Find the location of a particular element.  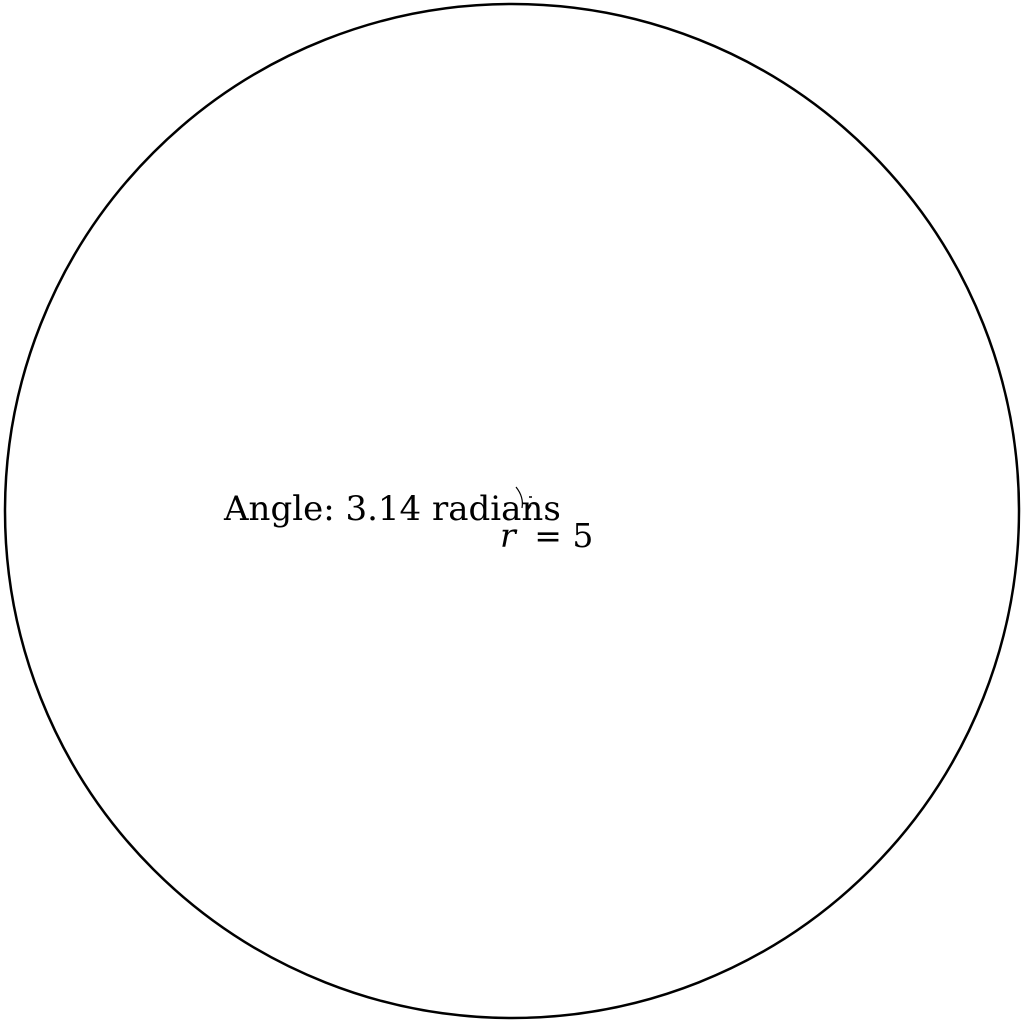

angle-label: Angle: 3.14 radians is located at coordinates (392, 509).